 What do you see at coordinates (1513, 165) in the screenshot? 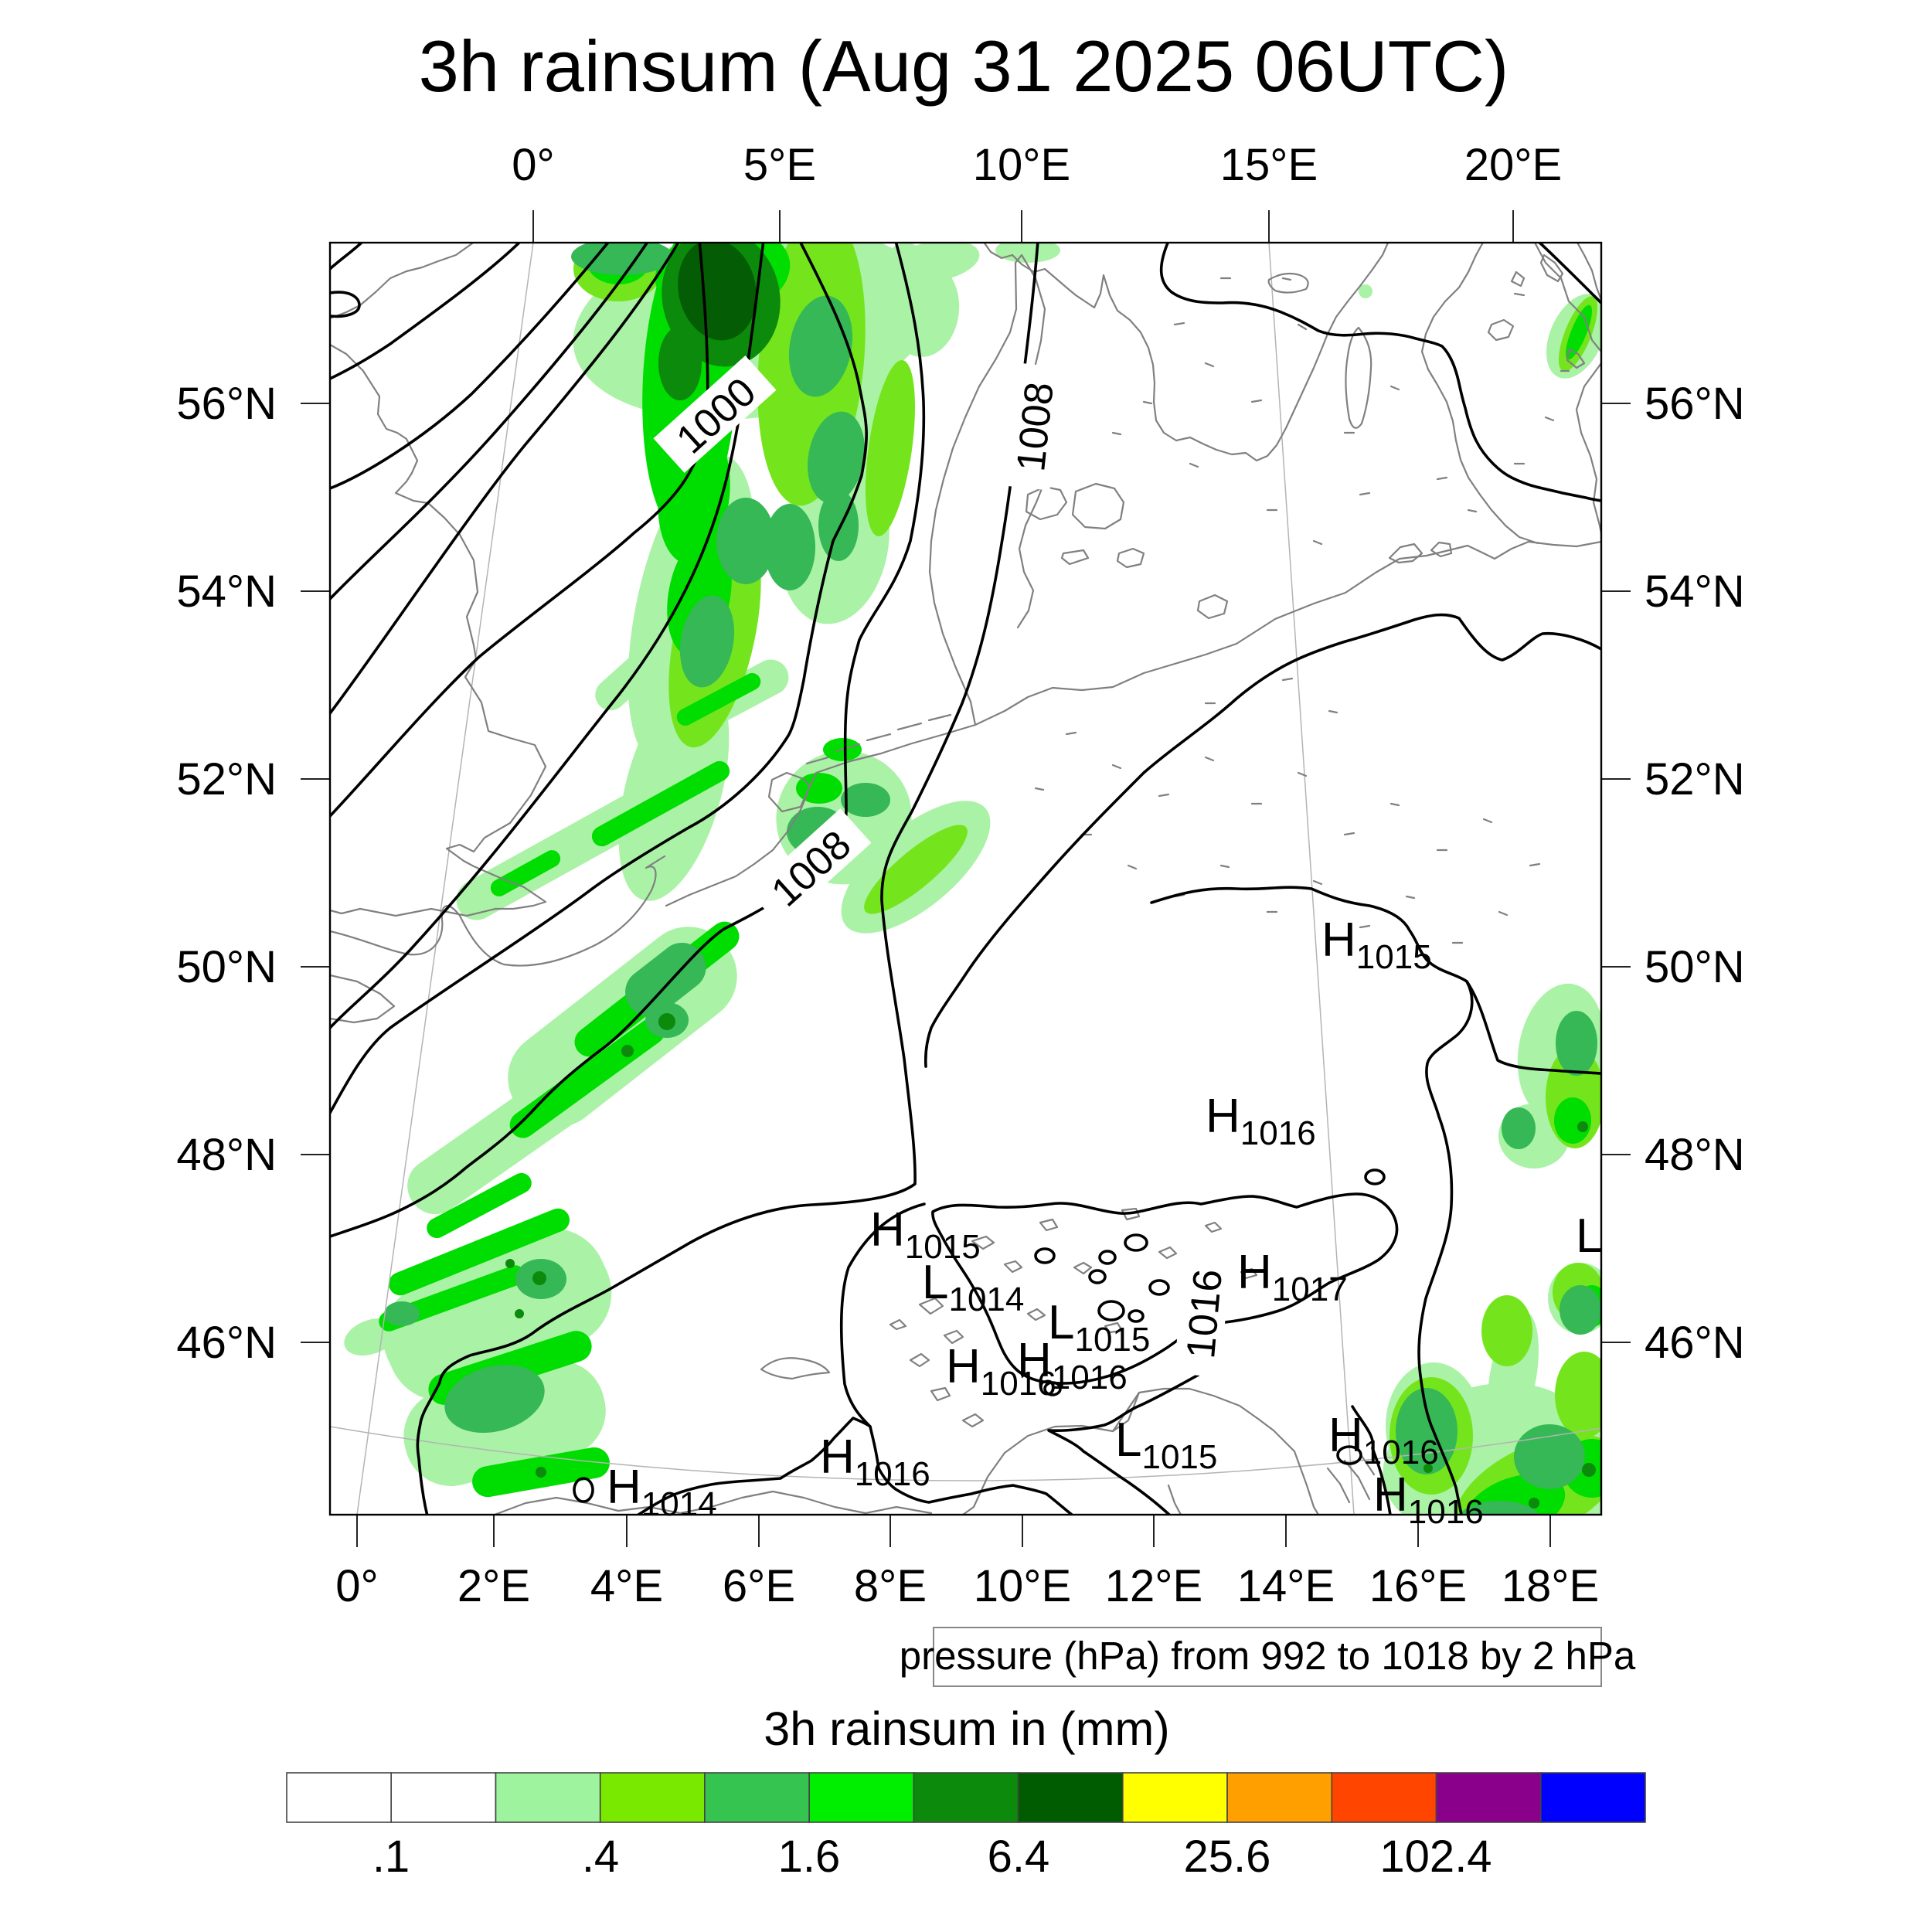
I see `svg-text: 20°E` at bounding box center [1513, 165].